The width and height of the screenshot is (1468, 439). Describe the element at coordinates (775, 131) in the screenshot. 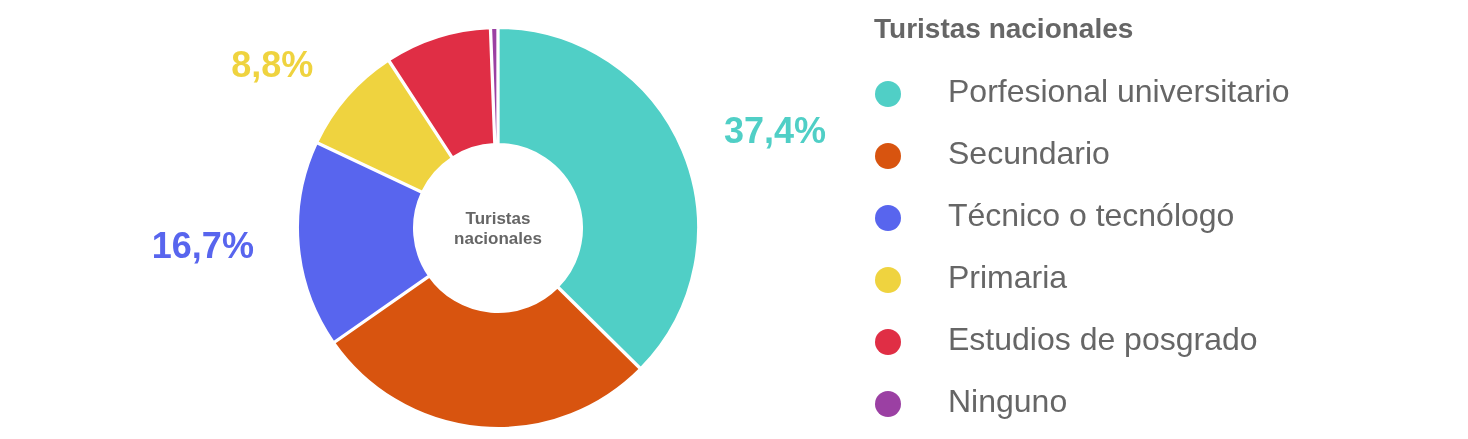

I see `data-label: 37,4%` at that location.